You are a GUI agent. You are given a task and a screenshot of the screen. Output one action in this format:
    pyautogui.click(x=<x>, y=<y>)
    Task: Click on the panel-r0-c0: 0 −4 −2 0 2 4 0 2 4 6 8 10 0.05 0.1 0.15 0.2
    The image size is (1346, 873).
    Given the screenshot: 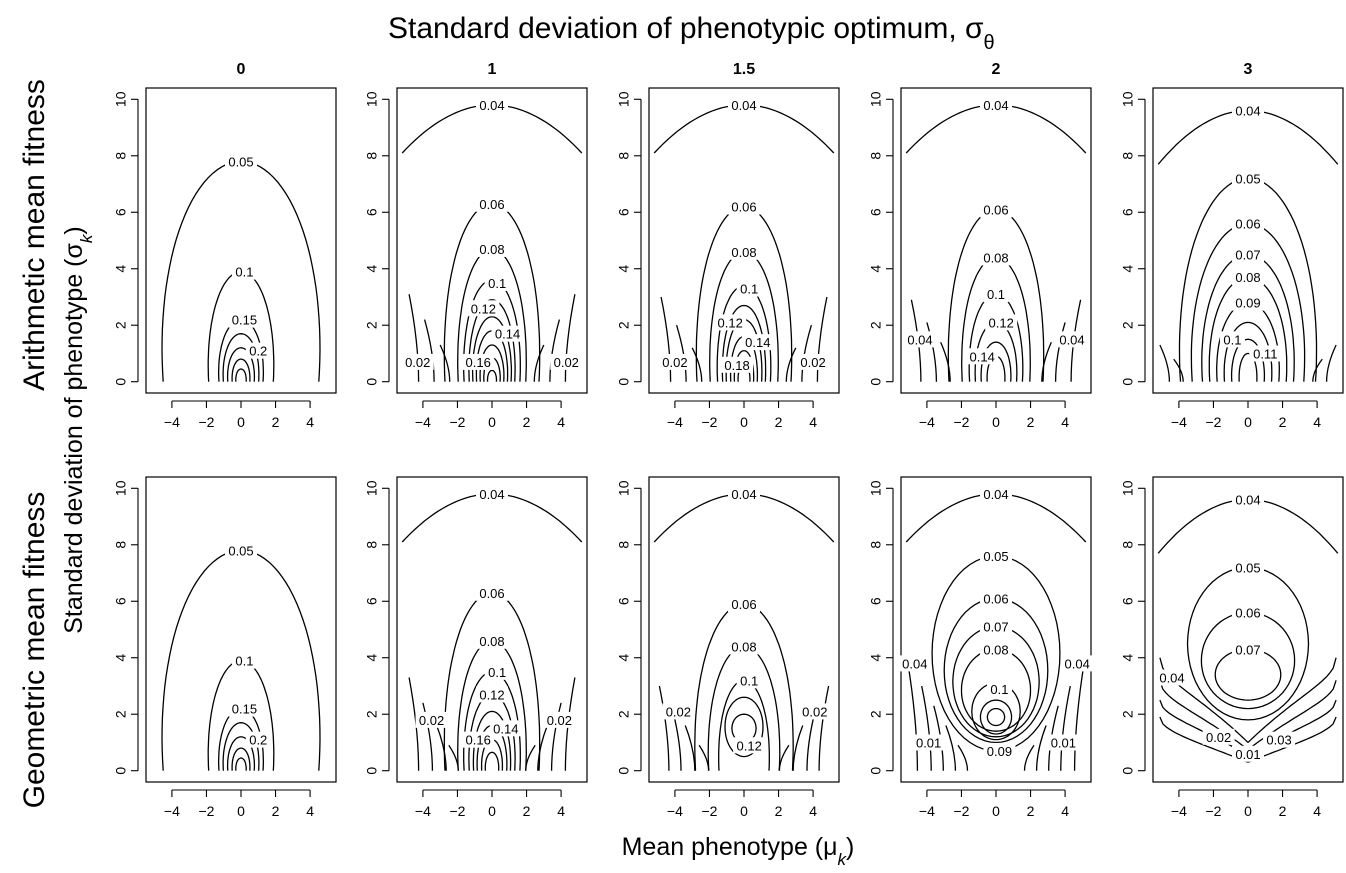 What is the action you would take?
    pyautogui.click(x=225, y=245)
    